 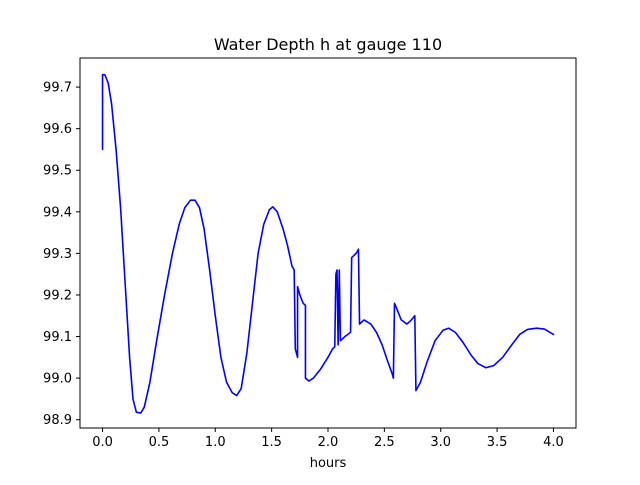 What do you see at coordinates (553, 442) in the screenshot?
I see `x-tick-label: 4.0` at bounding box center [553, 442].